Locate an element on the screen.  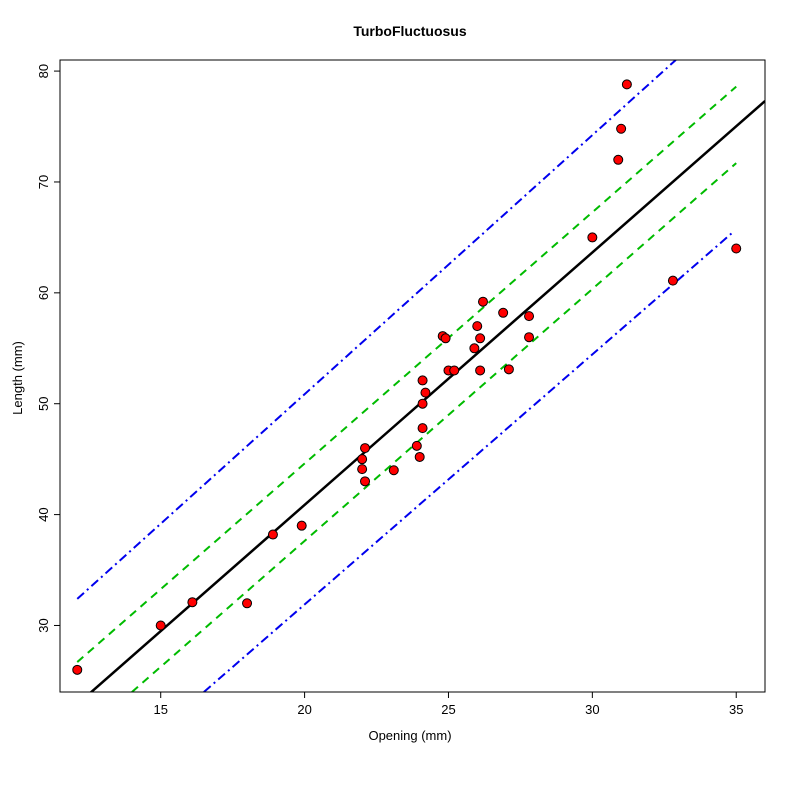
y-tick-label: 50 is located at coordinates (43, 403).